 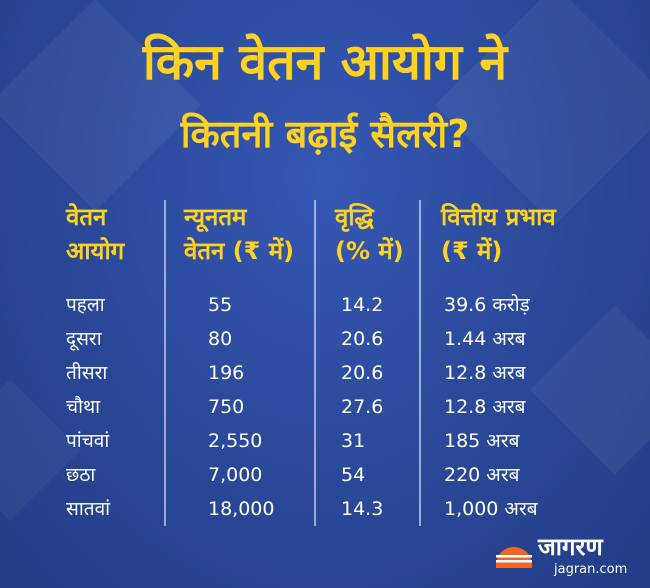 What do you see at coordinates (498, 234) in the screenshot?
I see `header-financial-impact: वित्तीय प्रभाव (₹ में)` at bounding box center [498, 234].